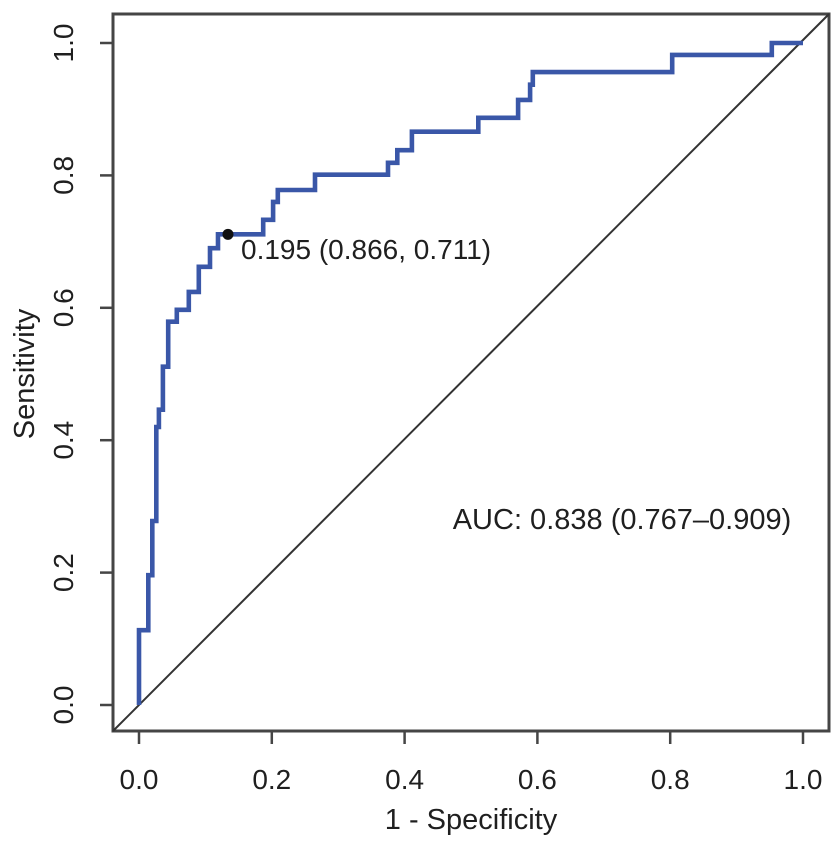 The width and height of the screenshot is (840, 847). What do you see at coordinates (622, 520) in the screenshot?
I see `auc-annotation: AUC: 0.838 (0.767–0.909)` at bounding box center [622, 520].